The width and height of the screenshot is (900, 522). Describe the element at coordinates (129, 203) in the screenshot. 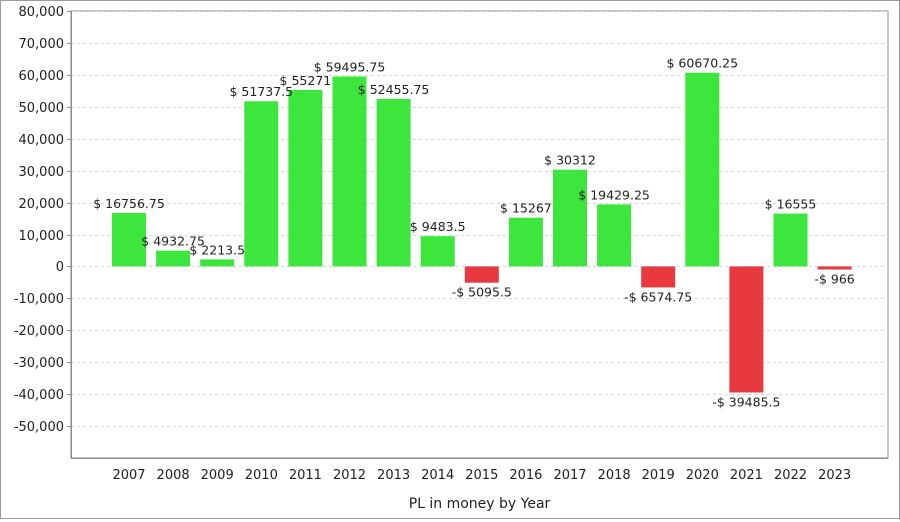

I see `data-label: $ 16756.75` at that location.